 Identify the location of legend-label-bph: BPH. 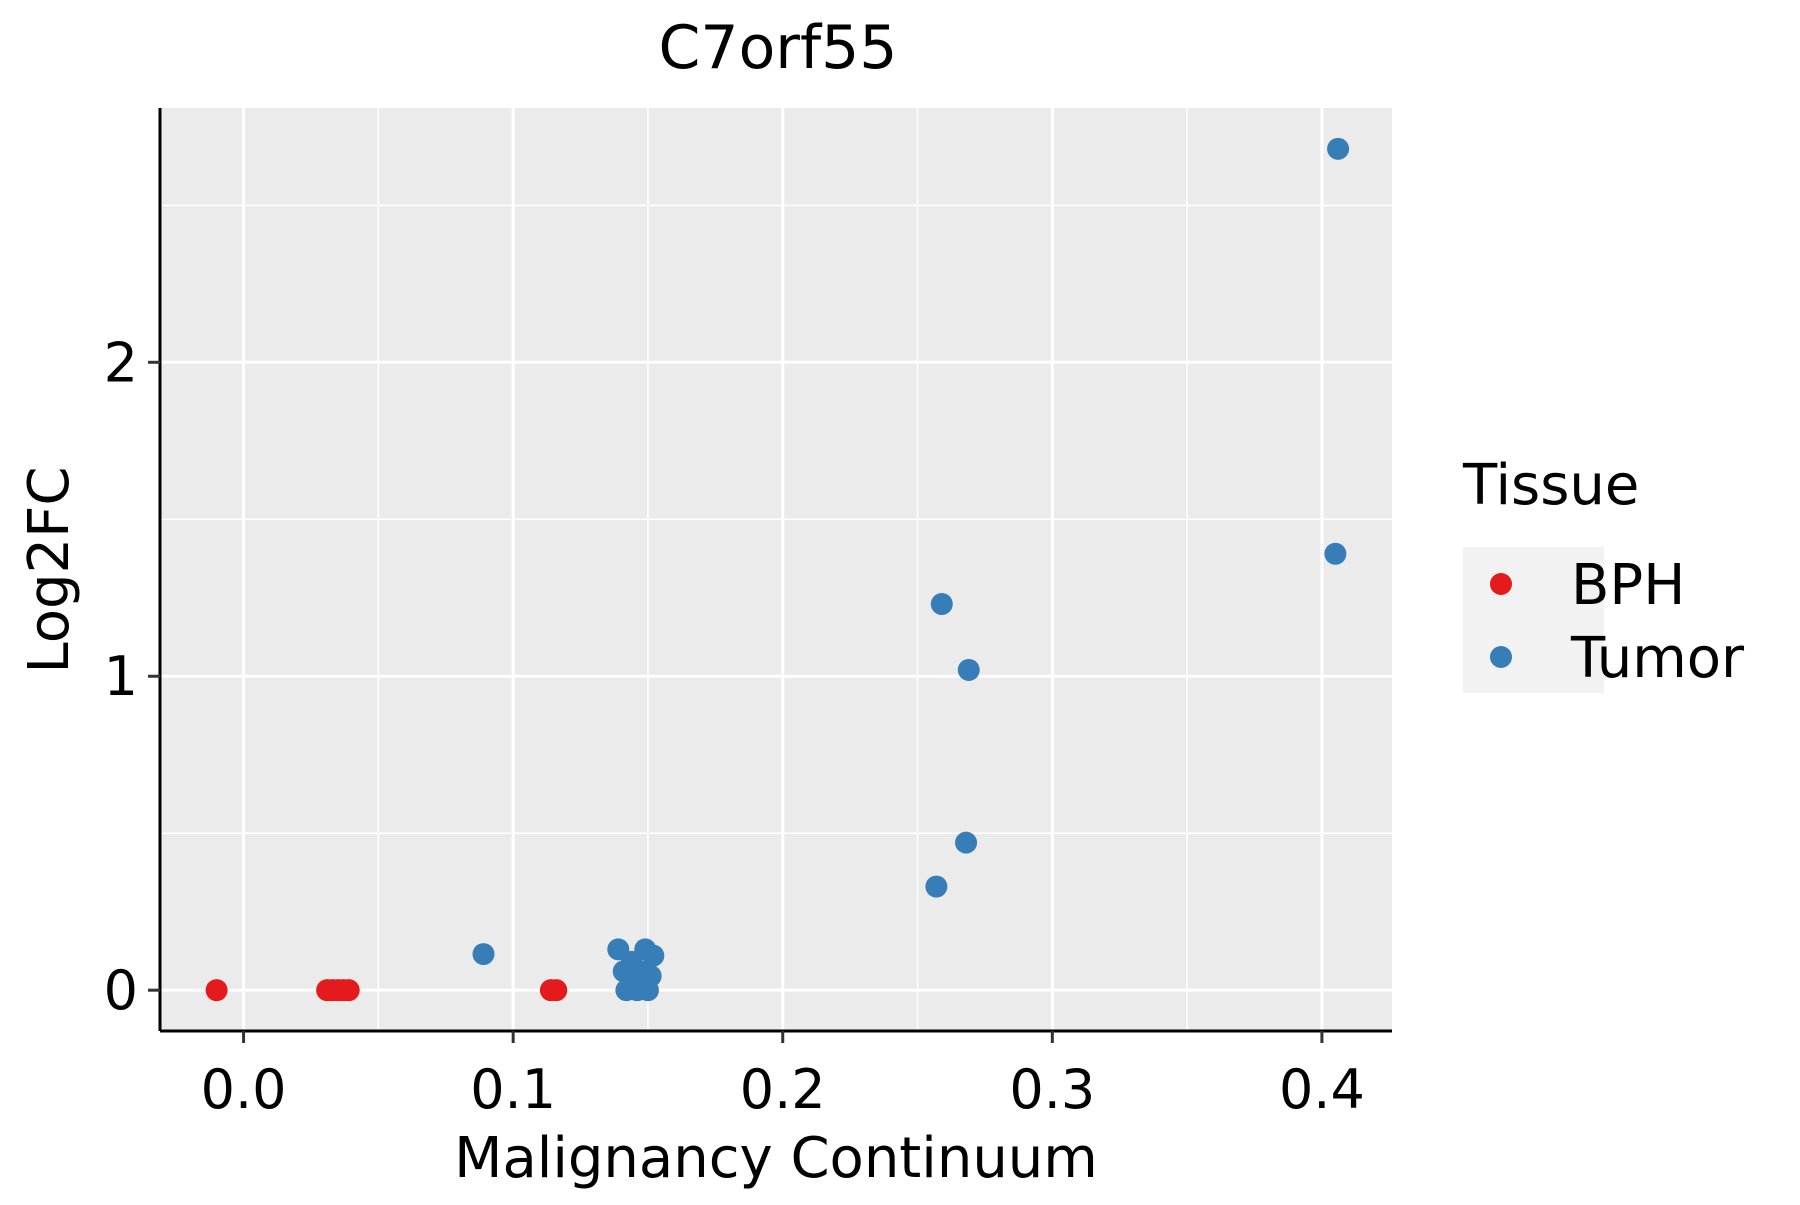
(1628, 585).